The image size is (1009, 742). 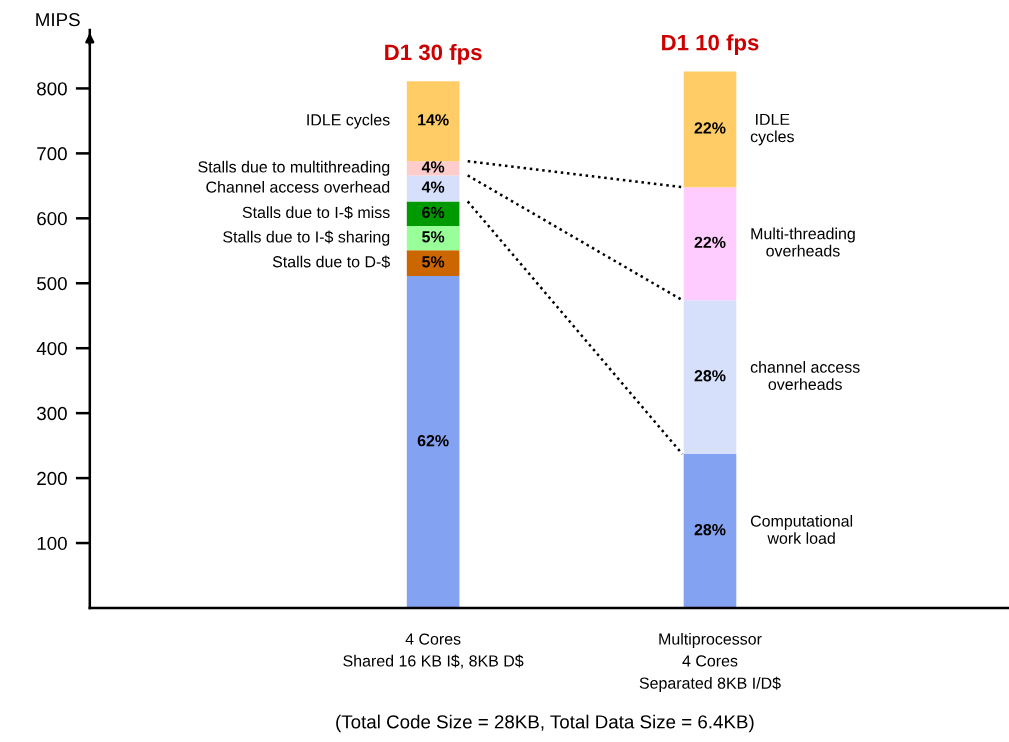 I want to click on series-label: Stalls due to I-$ miss, so click(x=316, y=213).